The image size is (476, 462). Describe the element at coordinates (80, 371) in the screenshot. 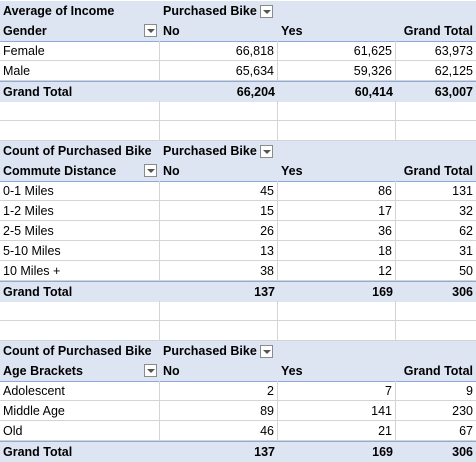

I see `pivot3-row-field: Age Brackets` at that location.